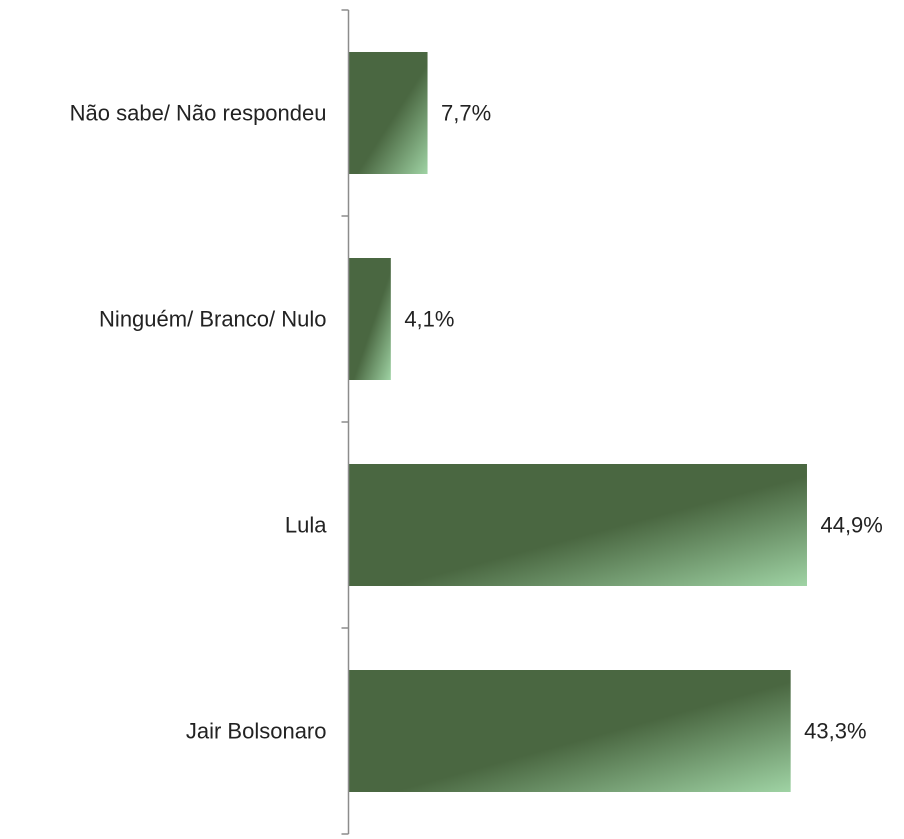 The image size is (904, 839). Describe the element at coordinates (256, 731) in the screenshot. I see `category-tick-label: Jair Bolsonaro` at that location.